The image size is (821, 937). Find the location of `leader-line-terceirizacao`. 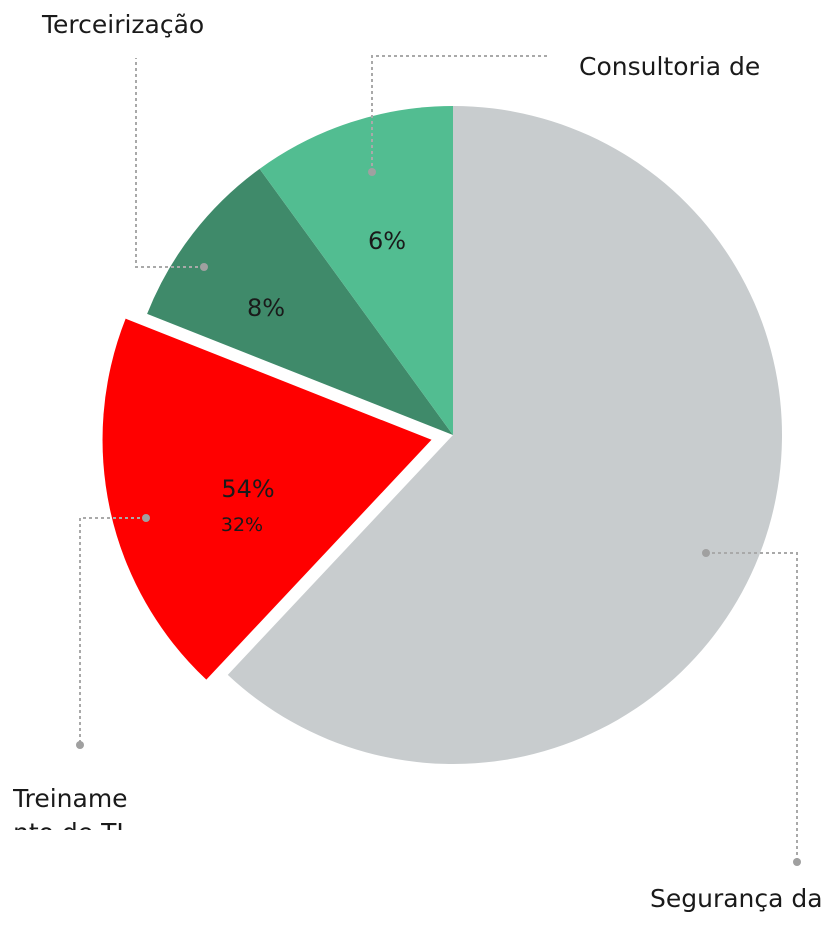

leader-line-terceirizacao is located at coordinates (169, 163).